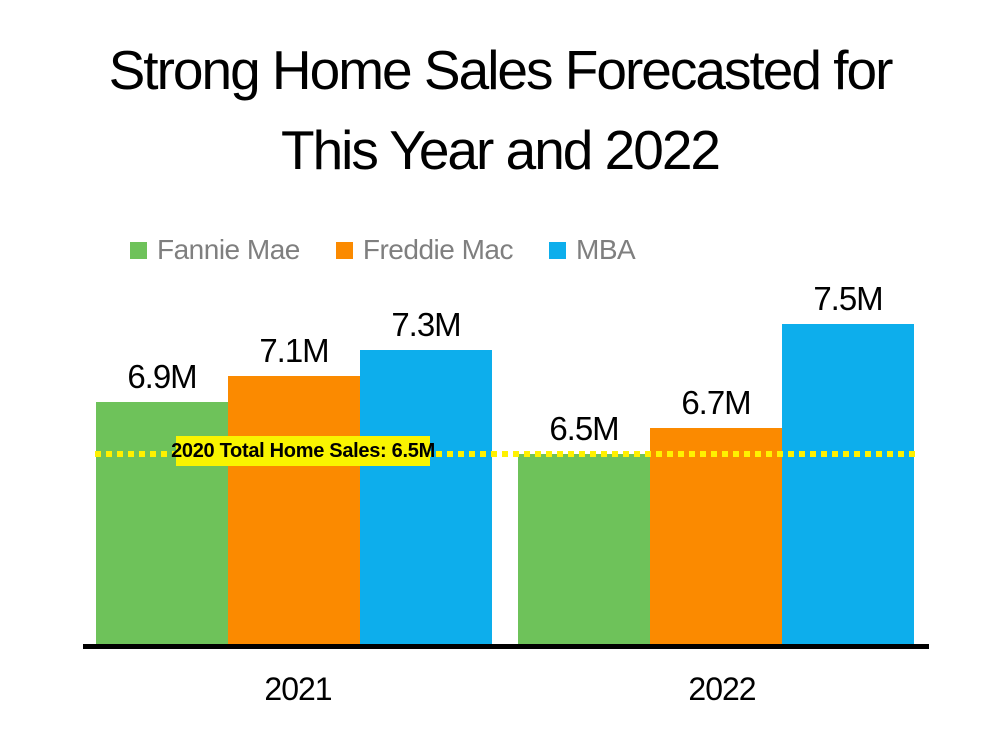 The image size is (1000, 750). Describe the element at coordinates (426, 324) in the screenshot. I see `bar-value-label-mba-2021: 7.3M` at that location.